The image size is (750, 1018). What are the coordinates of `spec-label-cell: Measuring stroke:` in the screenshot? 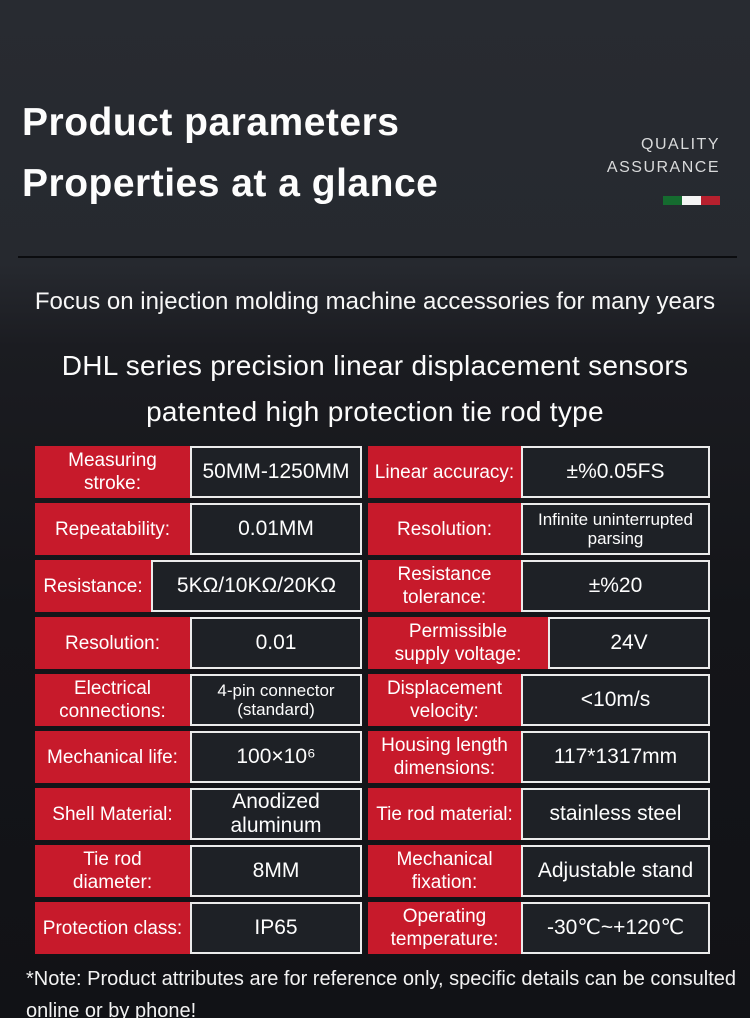 It's located at (112, 472).